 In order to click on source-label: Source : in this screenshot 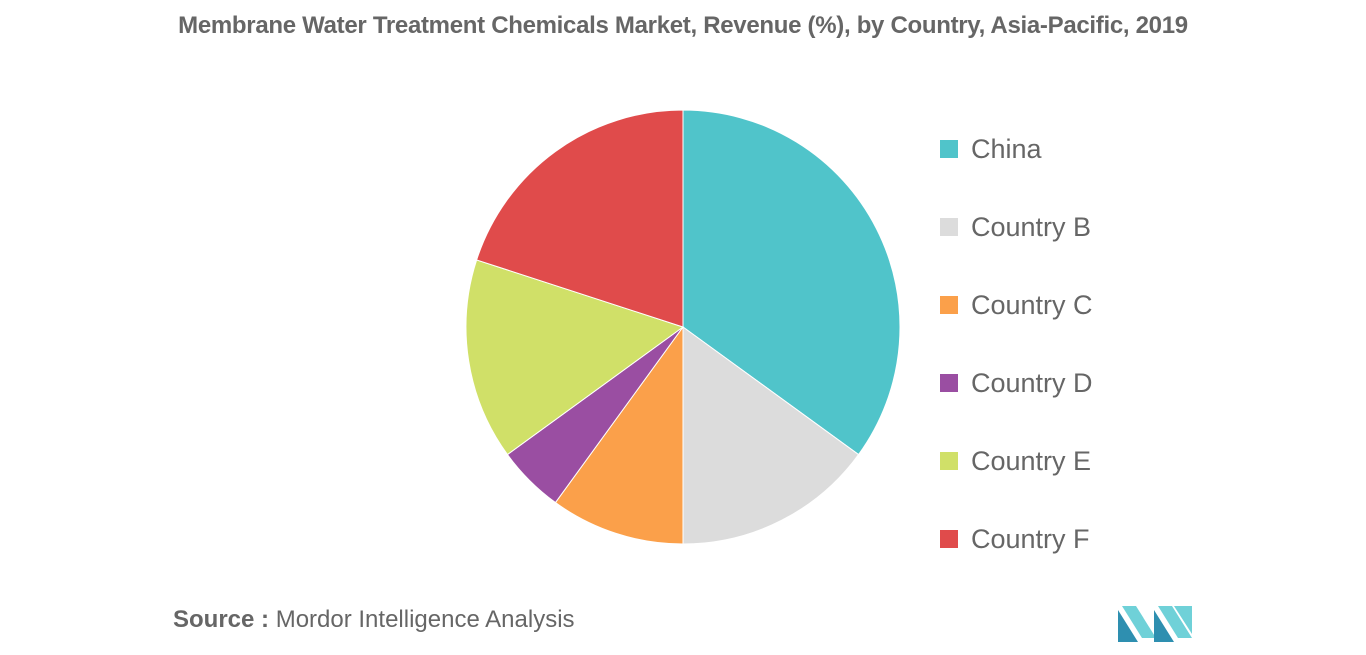, I will do `click(221, 619)`.